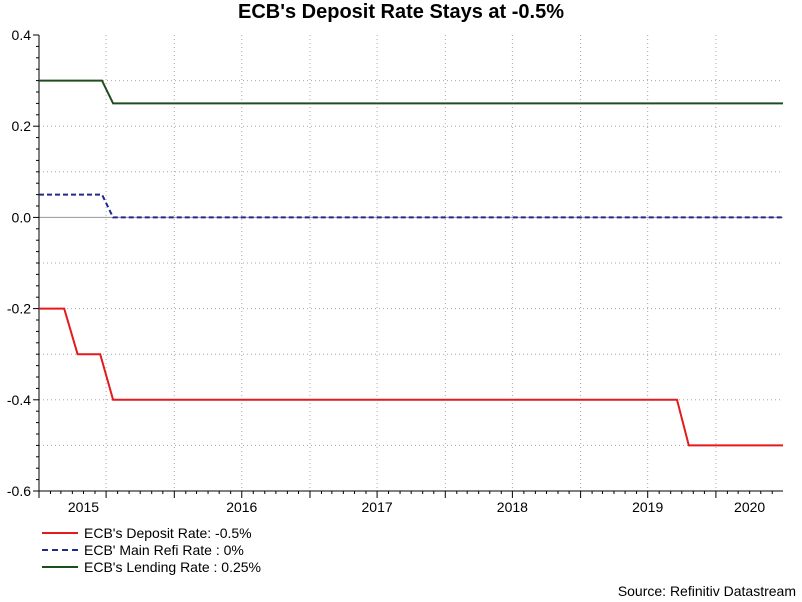  Describe the element at coordinates (19, 309) in the screenshot. I see `y-tick-label: -0.2` at that location.